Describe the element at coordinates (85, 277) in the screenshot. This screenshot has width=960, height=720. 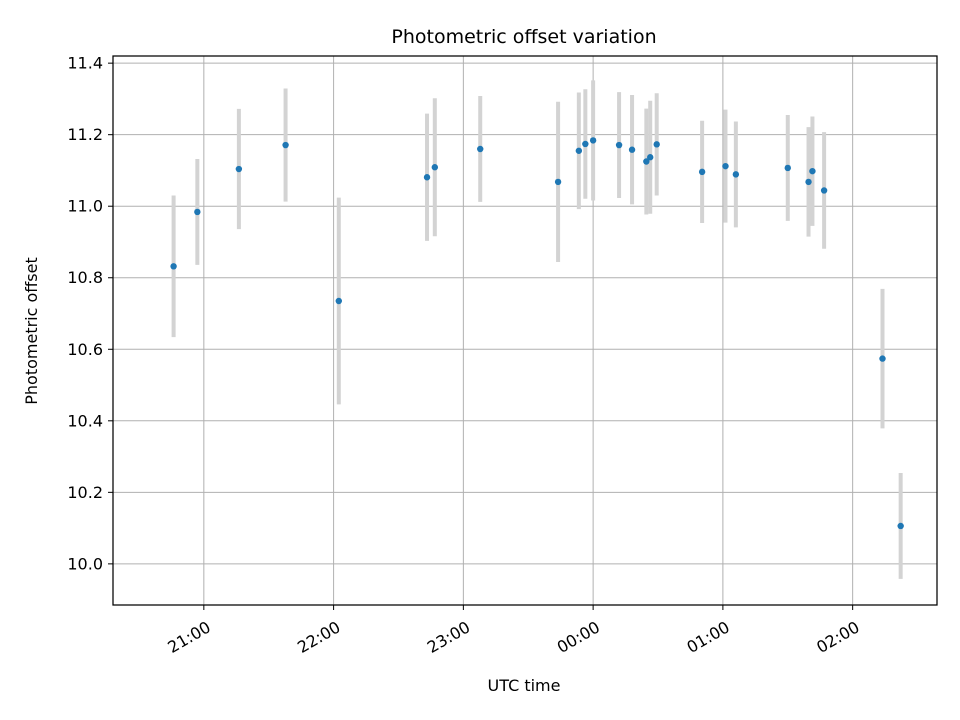
I see `y-tick-label: 10.8` at that location.